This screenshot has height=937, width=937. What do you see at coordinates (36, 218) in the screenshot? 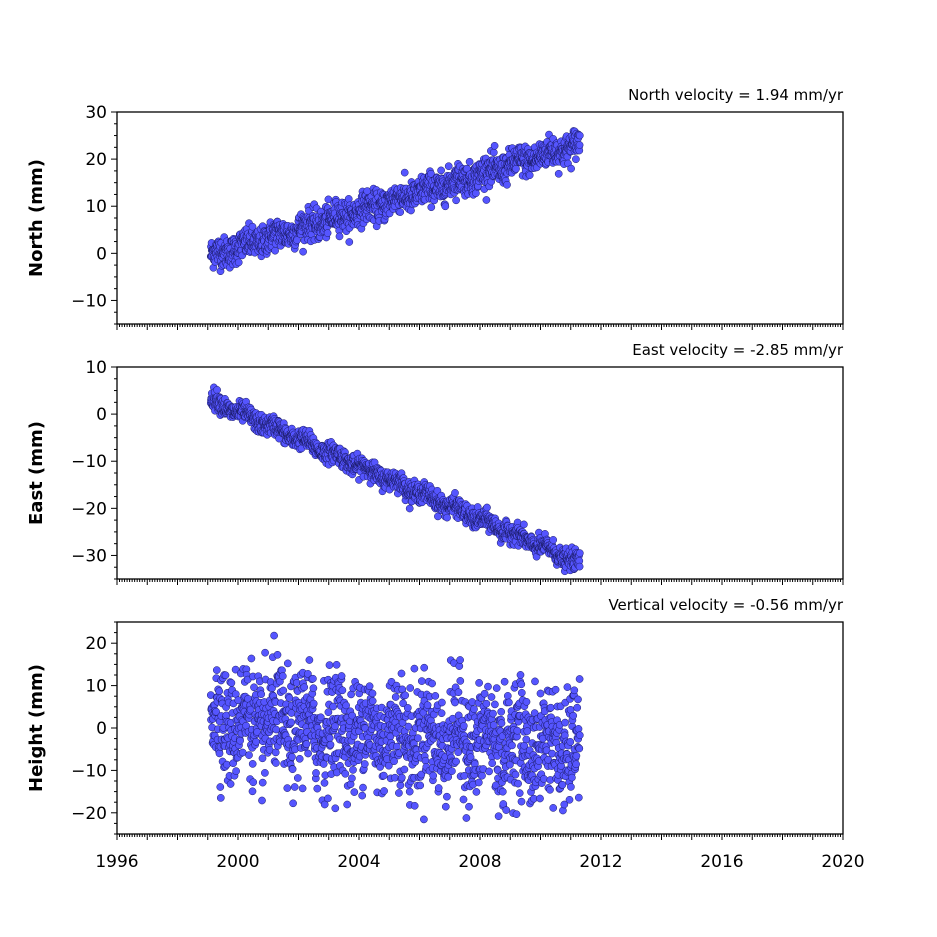
I see `north-ylabel: North (mm)` at bounding box center [36, 218].